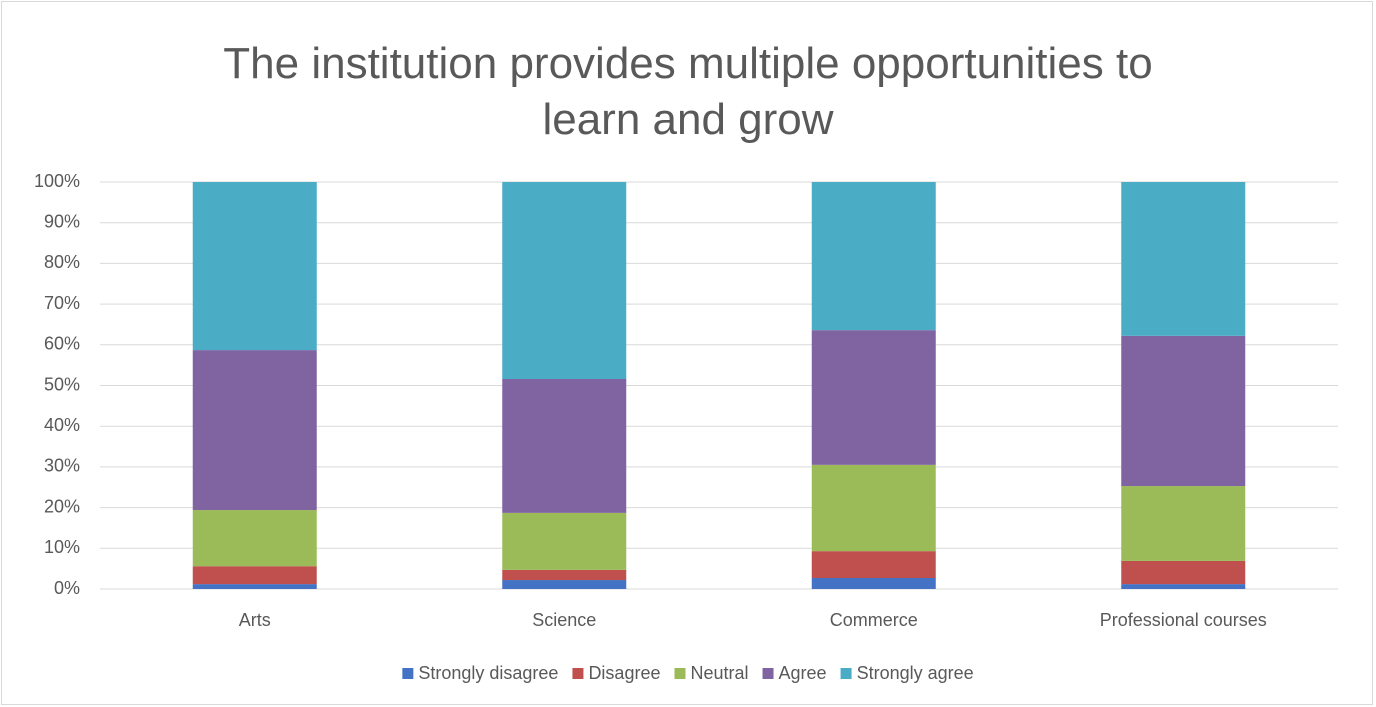 This screenshot has width=1376, height=707. Describe the element at coordinates (57, 181) in the screenshot. I see `y-tick-label: 100%` at that location.